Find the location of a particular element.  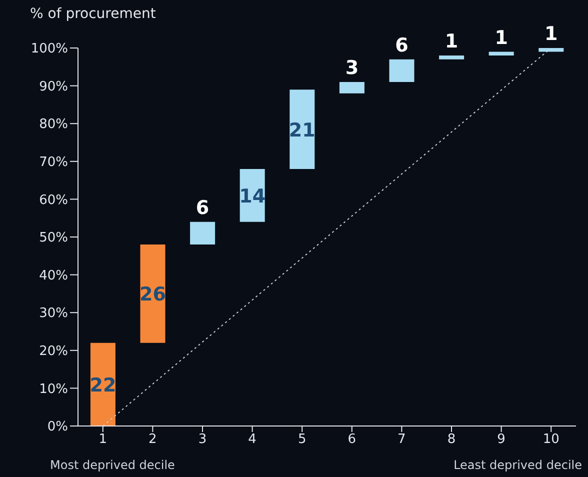

text: Least deprived decile is located at coordinates (518, 465).